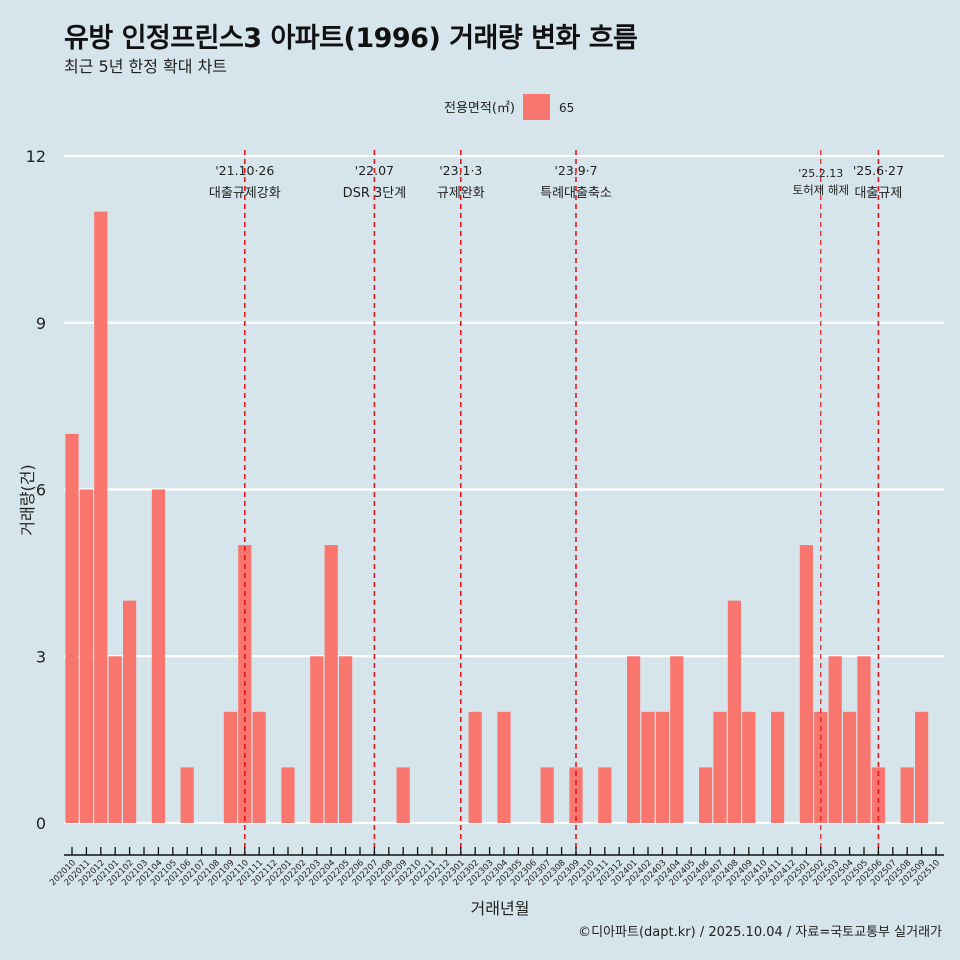 The height and width of the screenshot is (960, 960). Describe the element at coordinates (146, 66) in the screenshot. I see `chart-subtitle: 최근 5년 한정 확대 차트` at that location.